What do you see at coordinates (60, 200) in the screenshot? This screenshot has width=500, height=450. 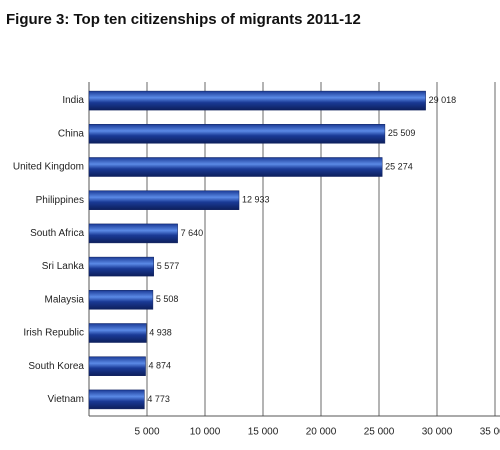 I see `y-tick-label: Philippines` at bounding box center [60, 200].